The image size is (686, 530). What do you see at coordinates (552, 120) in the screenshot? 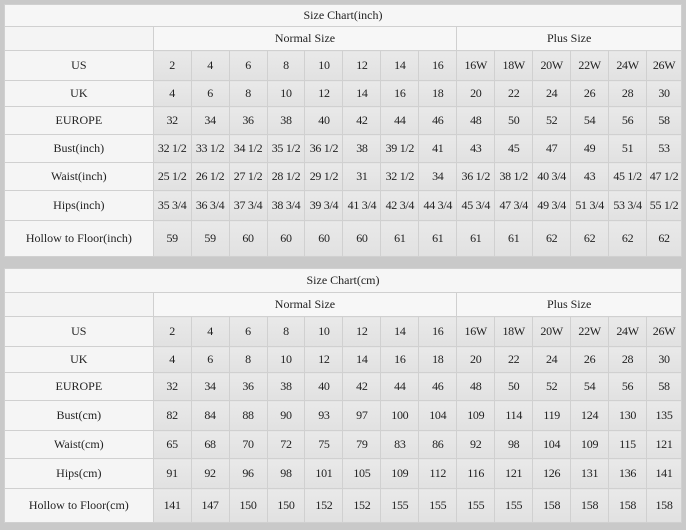
I see `table-cell: 52` at bounding box center [552, 120].